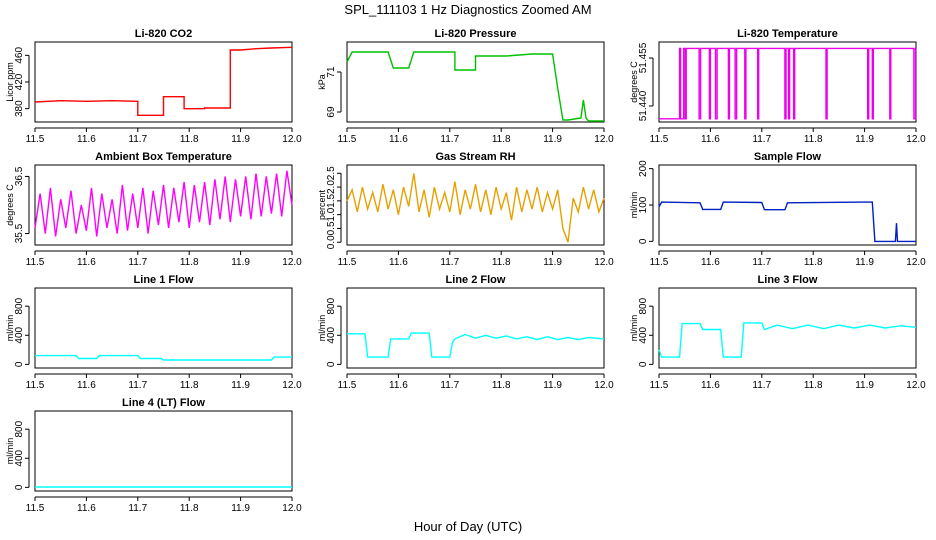 The width and height of the screenshot is (936, 540). Describe the element at coordinates (467, 9) in the screenshot. I see `figure-title: SPL_111103 1 Hz Diagnostics Zoomed AM` at that location.